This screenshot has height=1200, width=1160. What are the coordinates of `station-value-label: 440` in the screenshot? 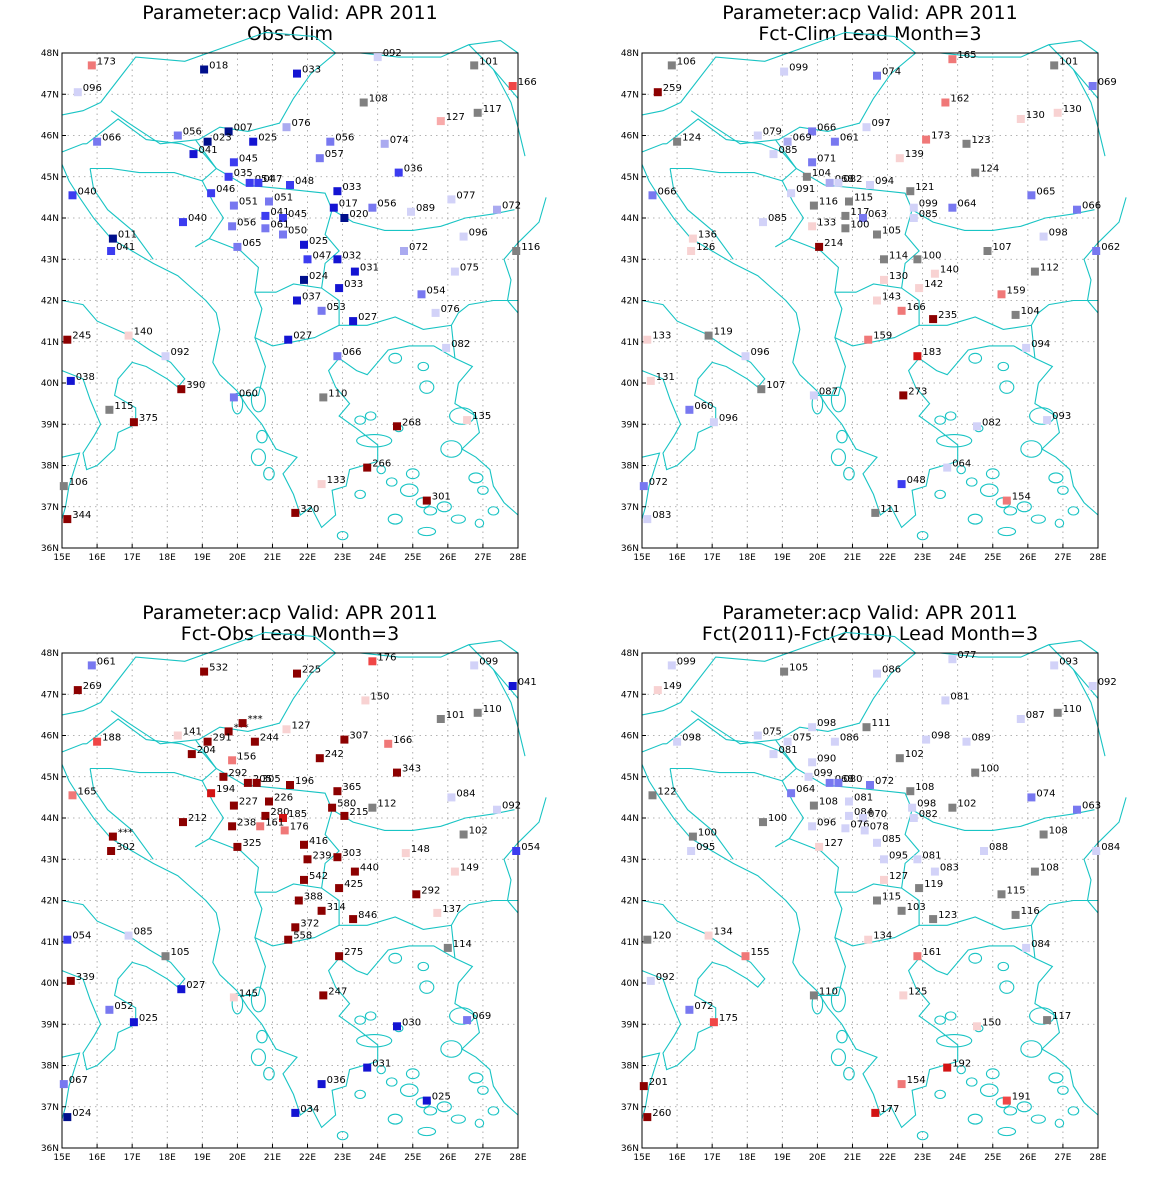 It's located at (369, 868).